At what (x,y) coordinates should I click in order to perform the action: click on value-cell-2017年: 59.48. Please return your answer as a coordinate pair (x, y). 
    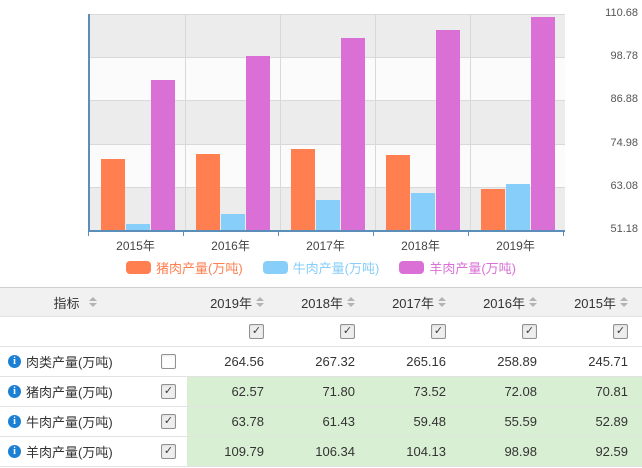
    Looking at the image, I should click on (414, 421).